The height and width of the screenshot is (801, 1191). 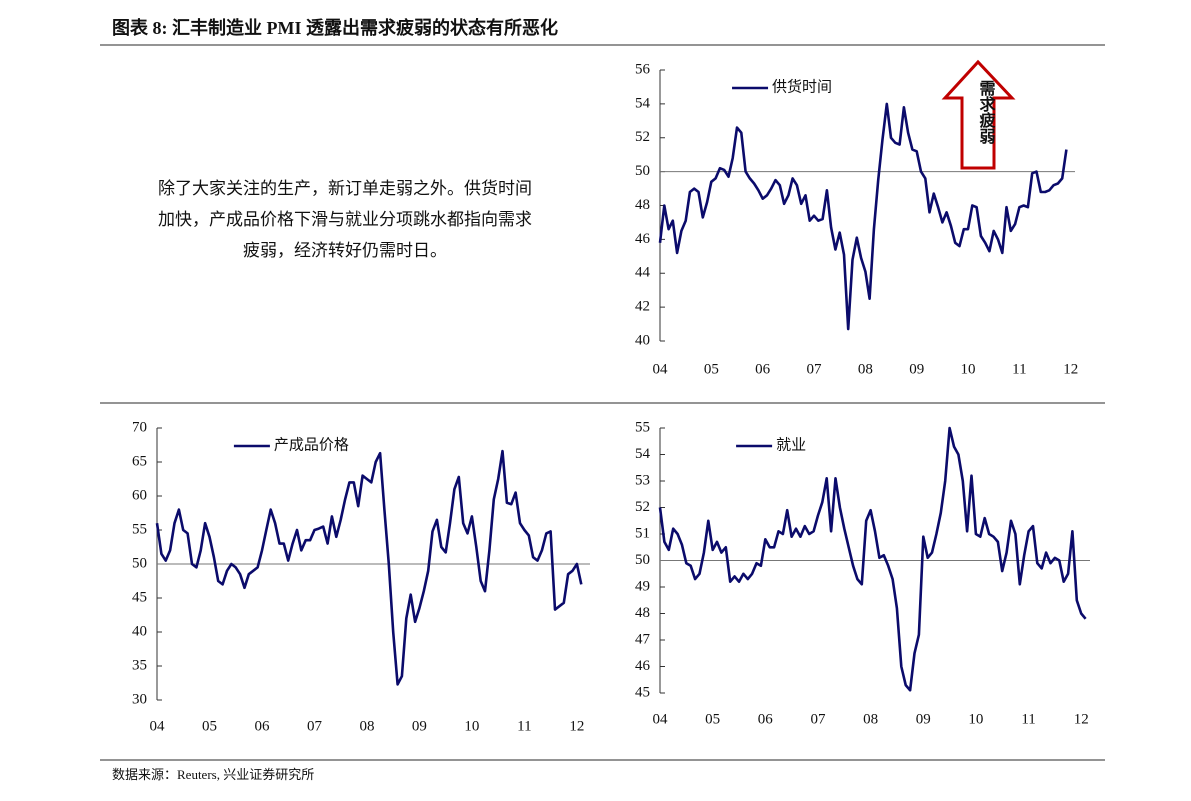 I want to click on y-tick-label: 30, so click(x=139, y=699).